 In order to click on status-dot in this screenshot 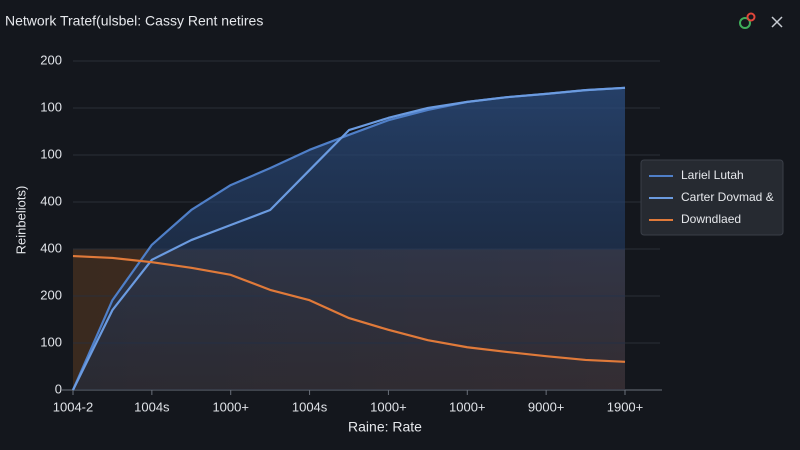, I will do `click(751, 17)`.